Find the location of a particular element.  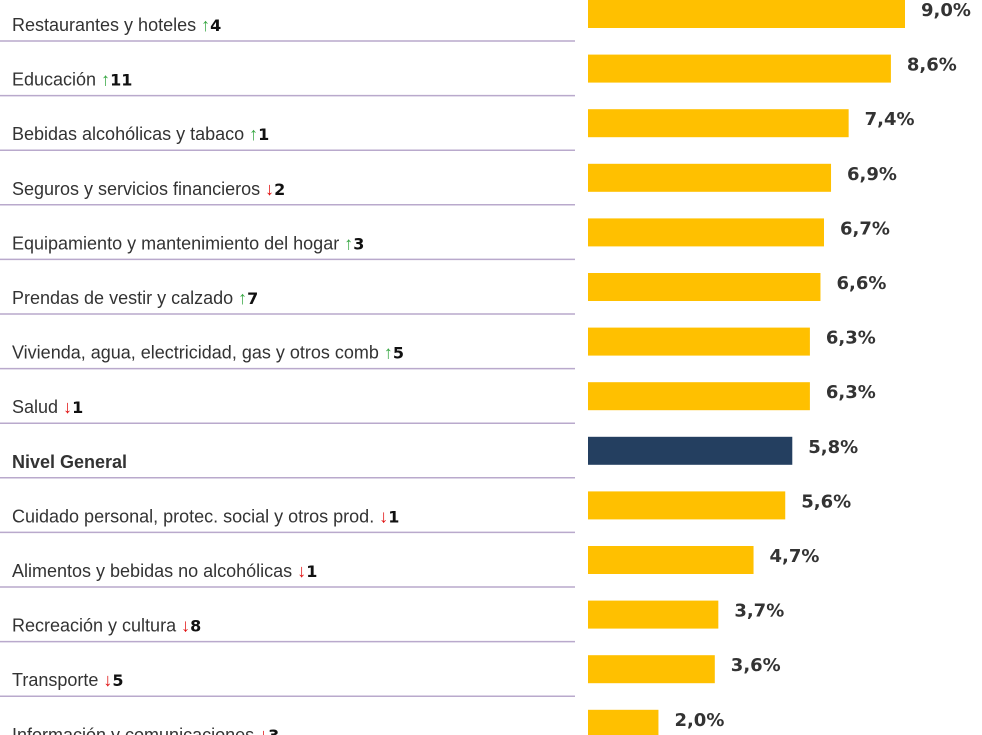

category-name: Seguros y servicios financieros is located at coordinates (136, 189).